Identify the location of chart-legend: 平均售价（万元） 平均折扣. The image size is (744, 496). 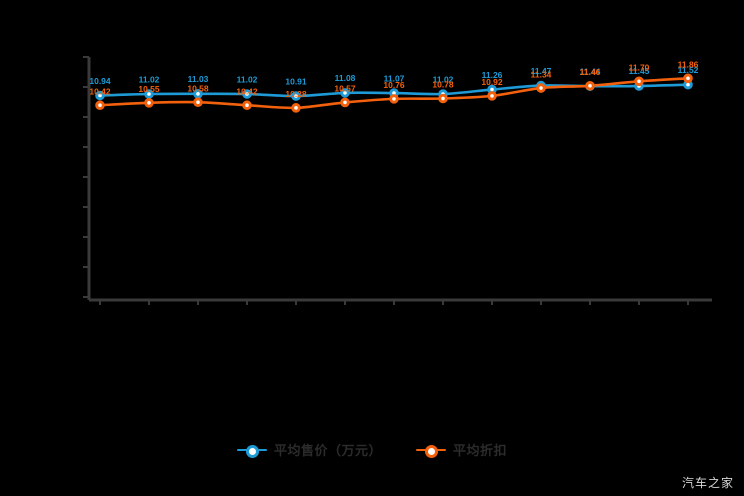
(372, 449).